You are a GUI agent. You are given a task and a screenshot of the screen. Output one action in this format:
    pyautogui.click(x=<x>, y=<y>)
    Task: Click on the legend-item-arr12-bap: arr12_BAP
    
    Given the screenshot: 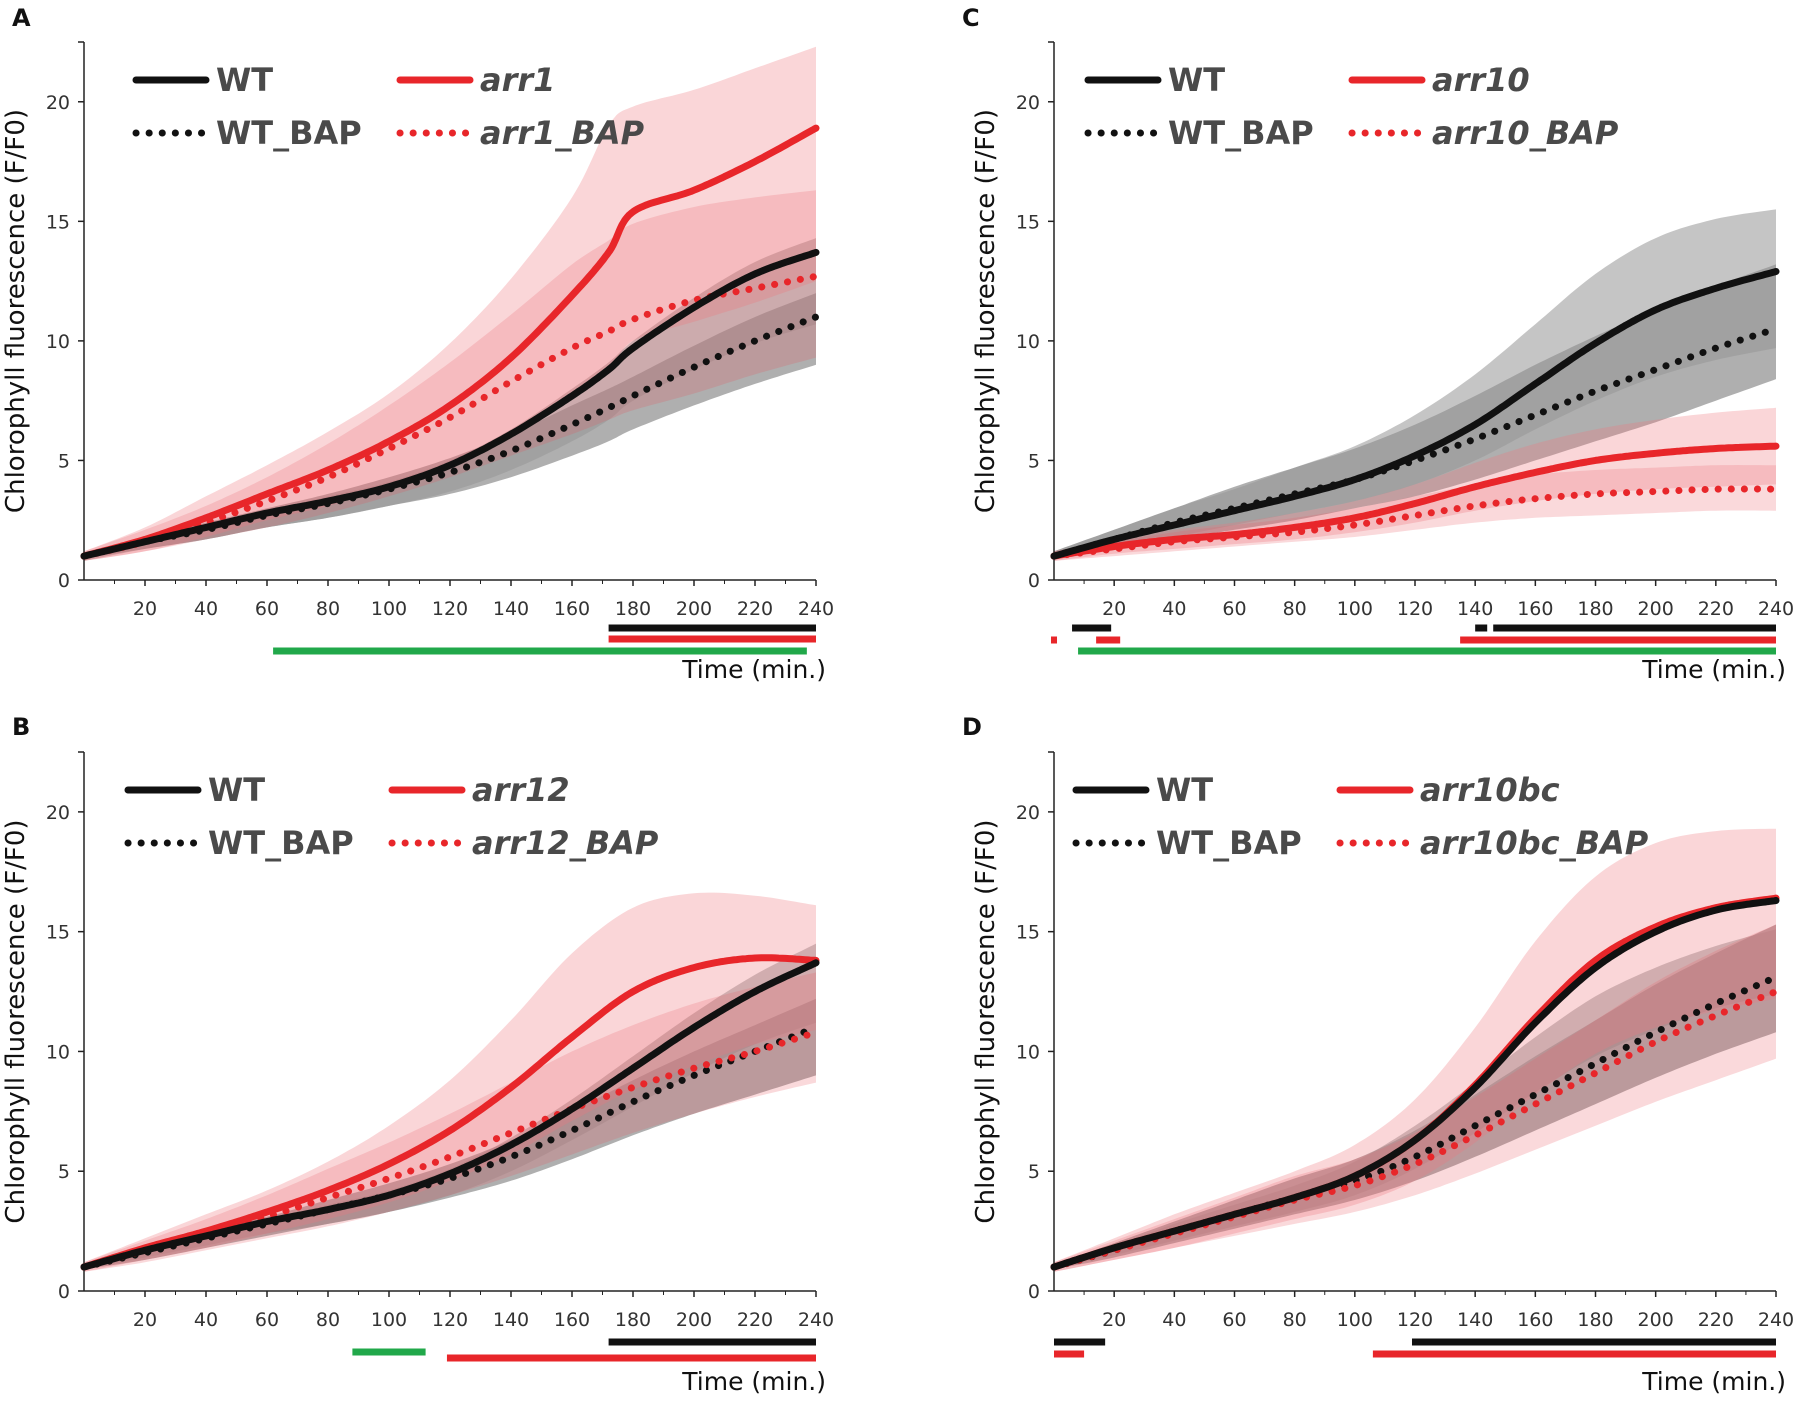 What is the action you would take?
    pyautogui.click(x=523, y=843)
    